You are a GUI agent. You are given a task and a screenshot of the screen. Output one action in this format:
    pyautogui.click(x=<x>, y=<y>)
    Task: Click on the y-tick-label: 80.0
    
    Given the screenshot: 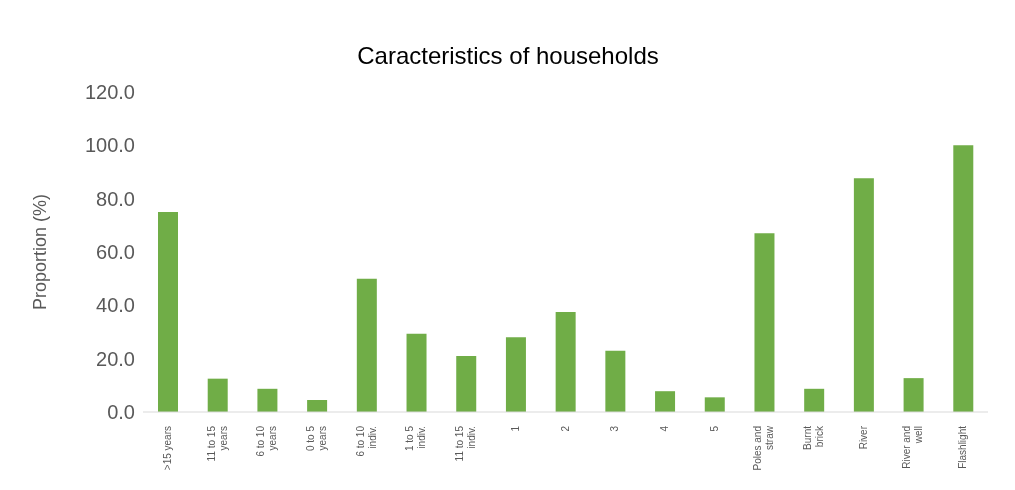 What is the action you would take?
    pyautogui.click(x=115, y=198)
    